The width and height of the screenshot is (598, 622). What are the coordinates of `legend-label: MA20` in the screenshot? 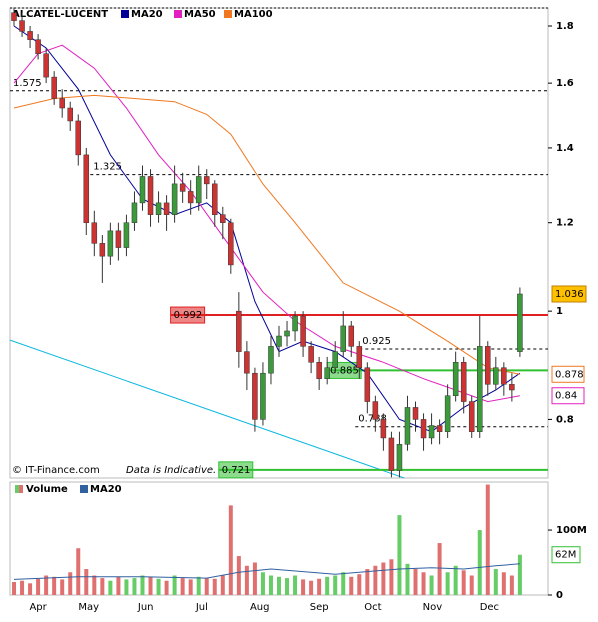 It's located at (106, 489).